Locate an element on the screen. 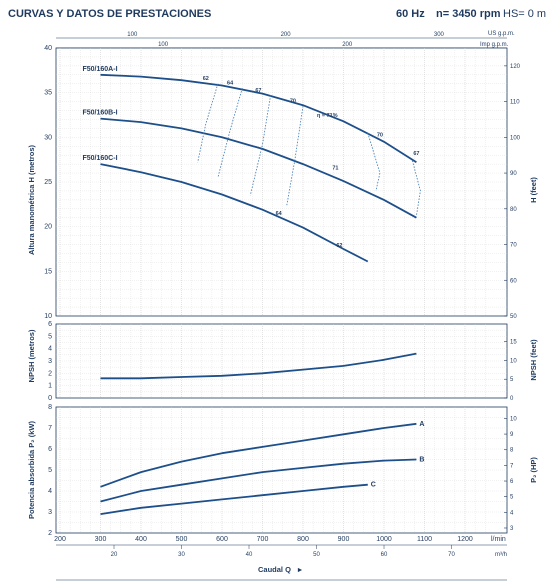 This screenshot has width=558, height=586. panel-frame is located at coordinates (281, 361).